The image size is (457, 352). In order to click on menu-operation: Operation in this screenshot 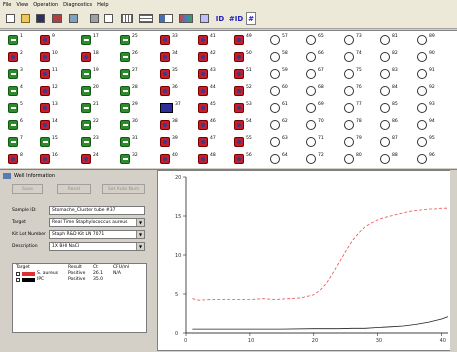, I will do `click(46, 4)`.